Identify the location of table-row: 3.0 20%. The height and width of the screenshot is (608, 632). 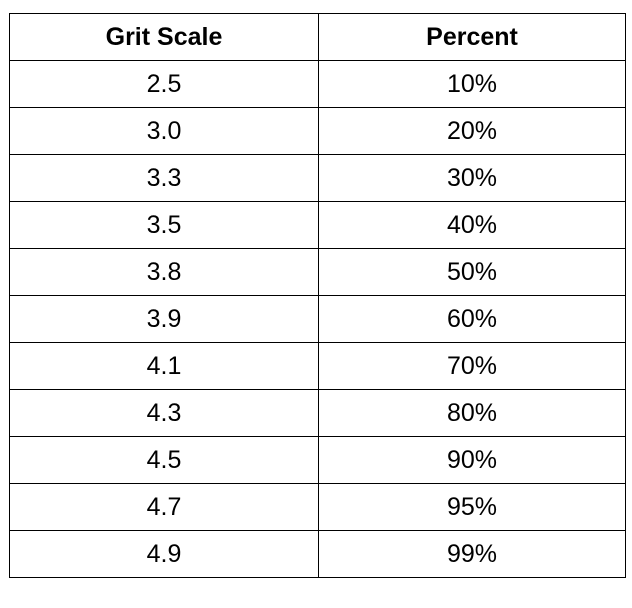
(317, 131).